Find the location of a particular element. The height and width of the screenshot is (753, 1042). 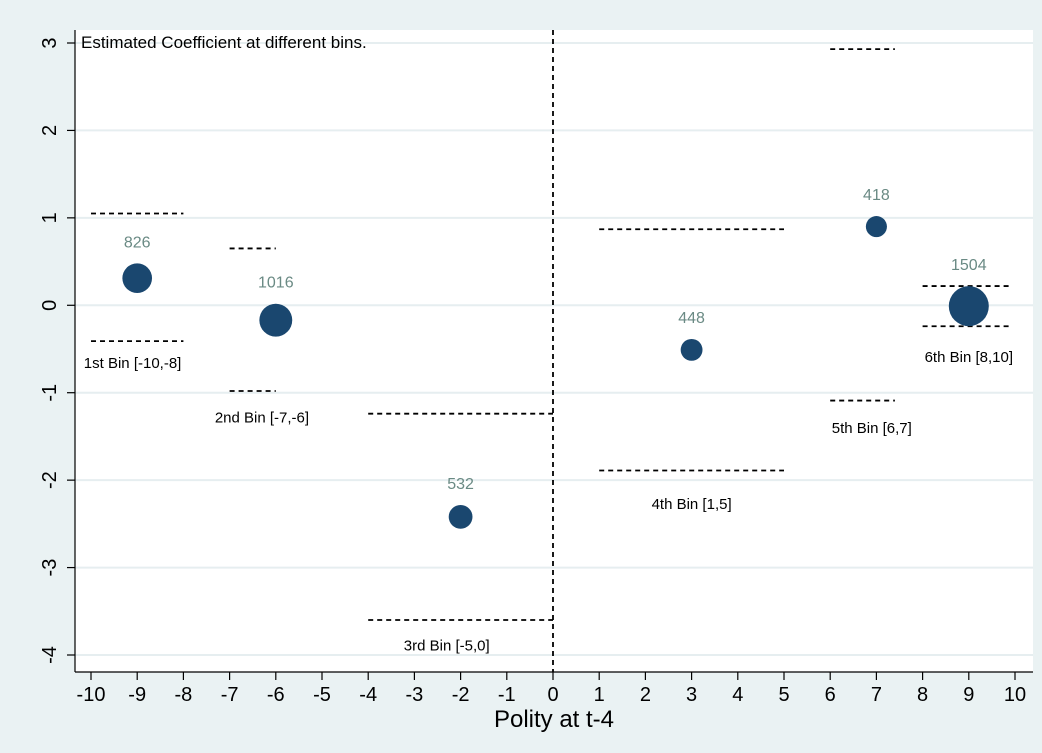

bin-label: 4th Bin [1,5] is located at coordinates (692, 504).